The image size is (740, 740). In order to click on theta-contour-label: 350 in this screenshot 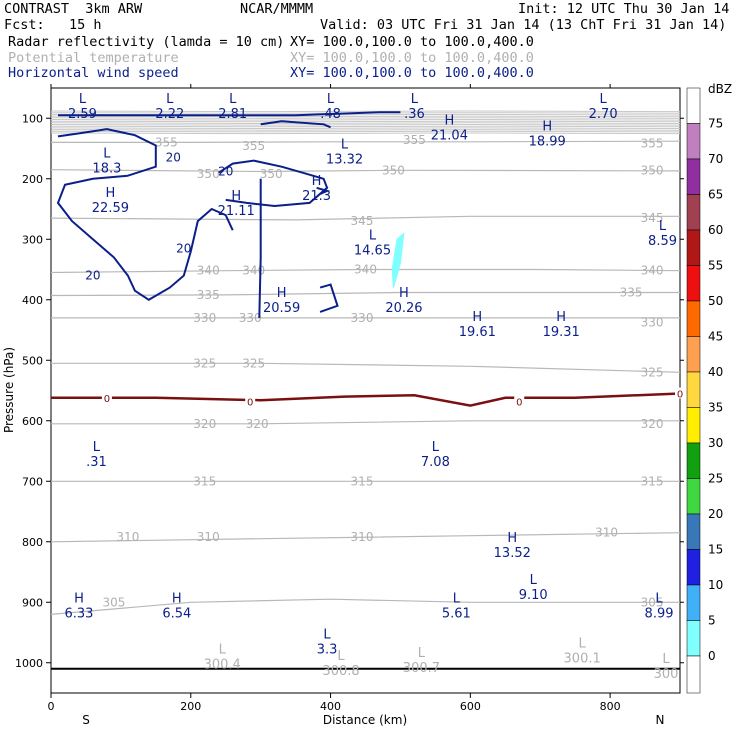, I will do `click(208, 174)`.